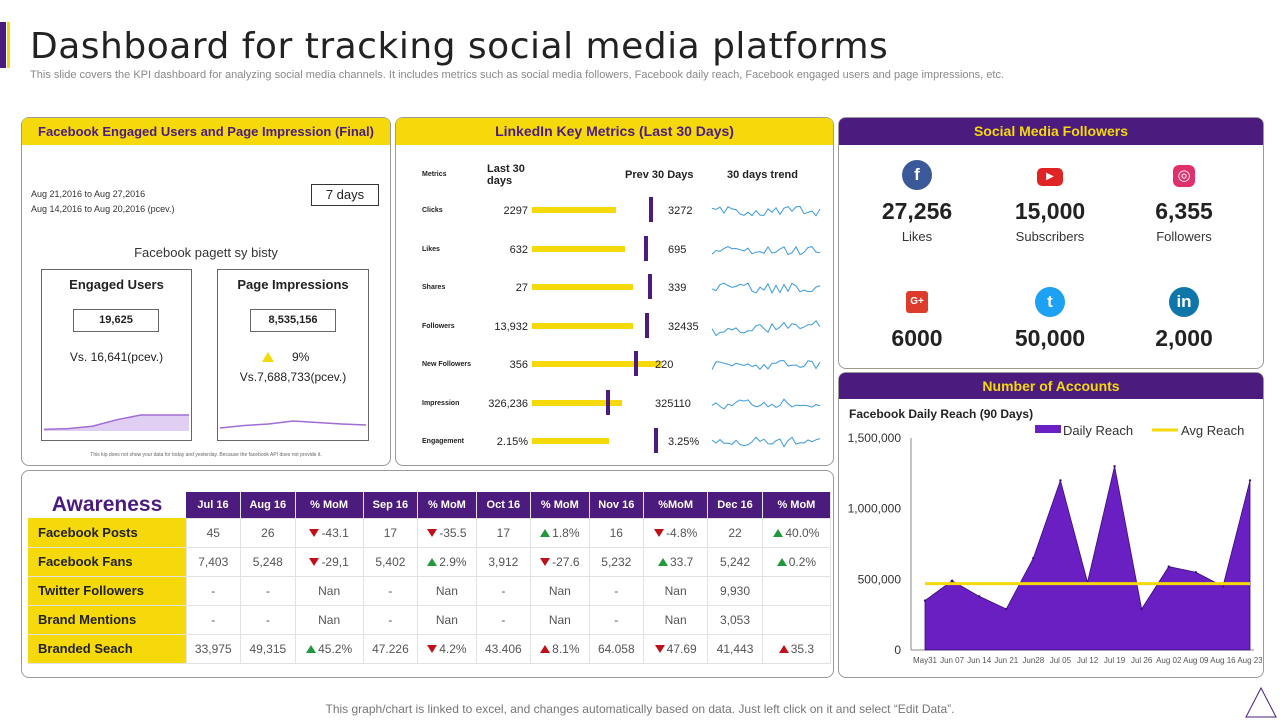 The image size is (1280, 720). What do you see at coordinates (345, 195) in the screenshot?
I see `period-selector: 7 days` at bounding box center [345, 195].